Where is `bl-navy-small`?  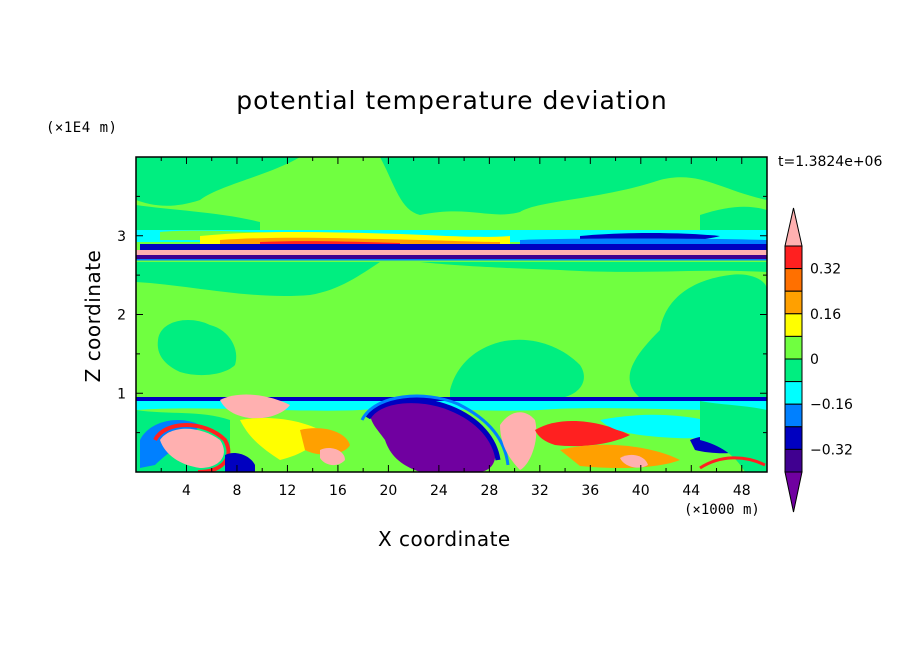 bl-navy-small is located at coordinates (240, 462).